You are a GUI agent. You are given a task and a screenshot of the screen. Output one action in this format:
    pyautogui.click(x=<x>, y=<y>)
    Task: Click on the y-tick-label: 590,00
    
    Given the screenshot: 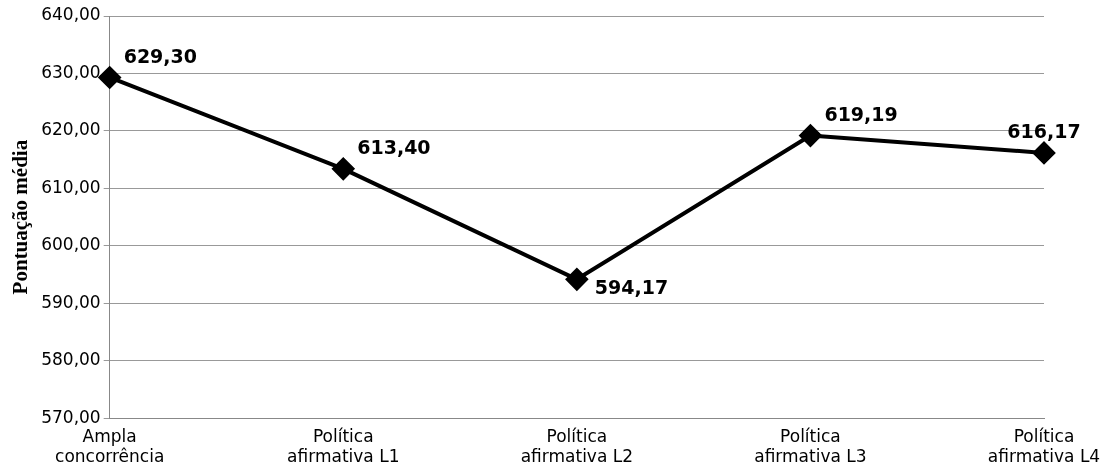 What is the action you would take?
    pyautogui.click(x=71, y=301)
    